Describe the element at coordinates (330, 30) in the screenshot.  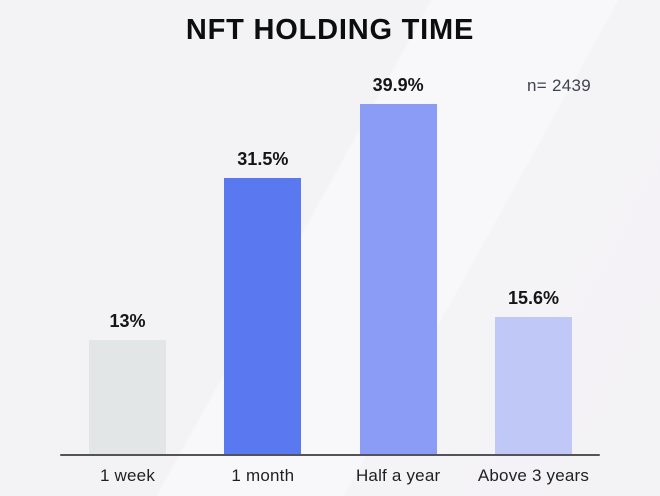
I see `chart-title: NFT HOLDING TIME` at that location.